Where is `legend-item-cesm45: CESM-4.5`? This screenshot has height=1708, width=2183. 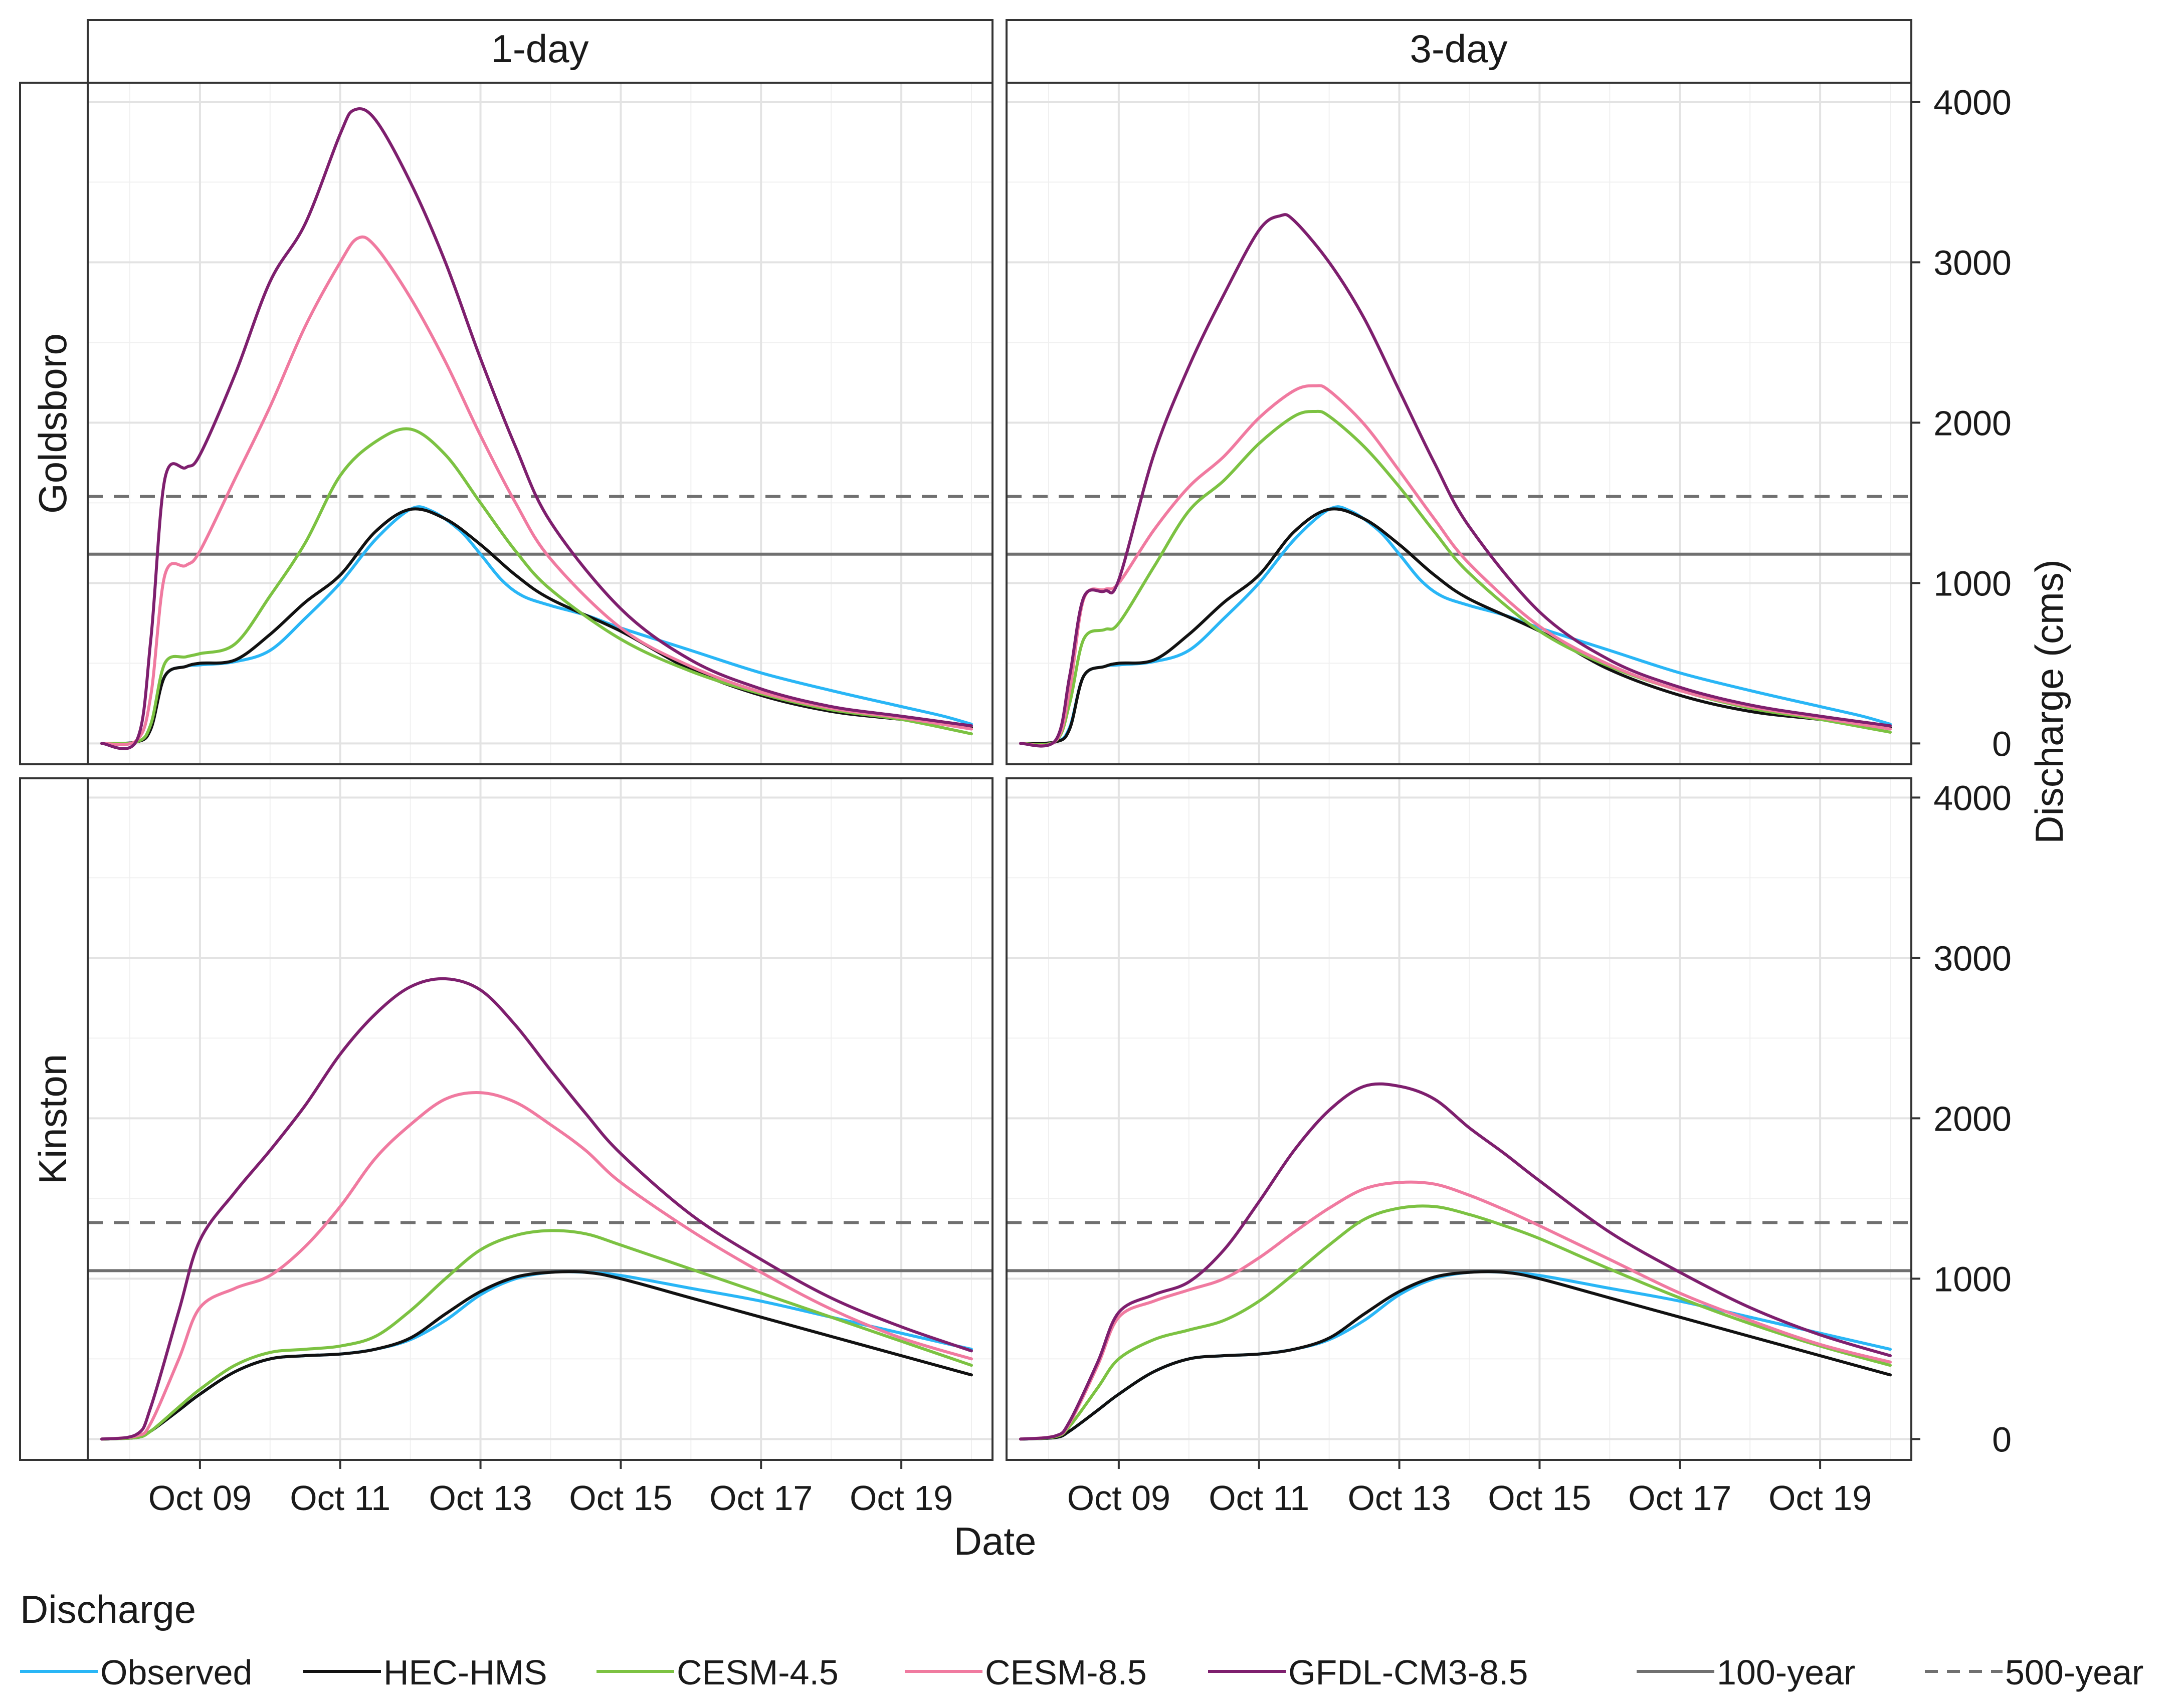 legend-item-cesm45: CESM-4.5 is located at coordinates (718, 1672).